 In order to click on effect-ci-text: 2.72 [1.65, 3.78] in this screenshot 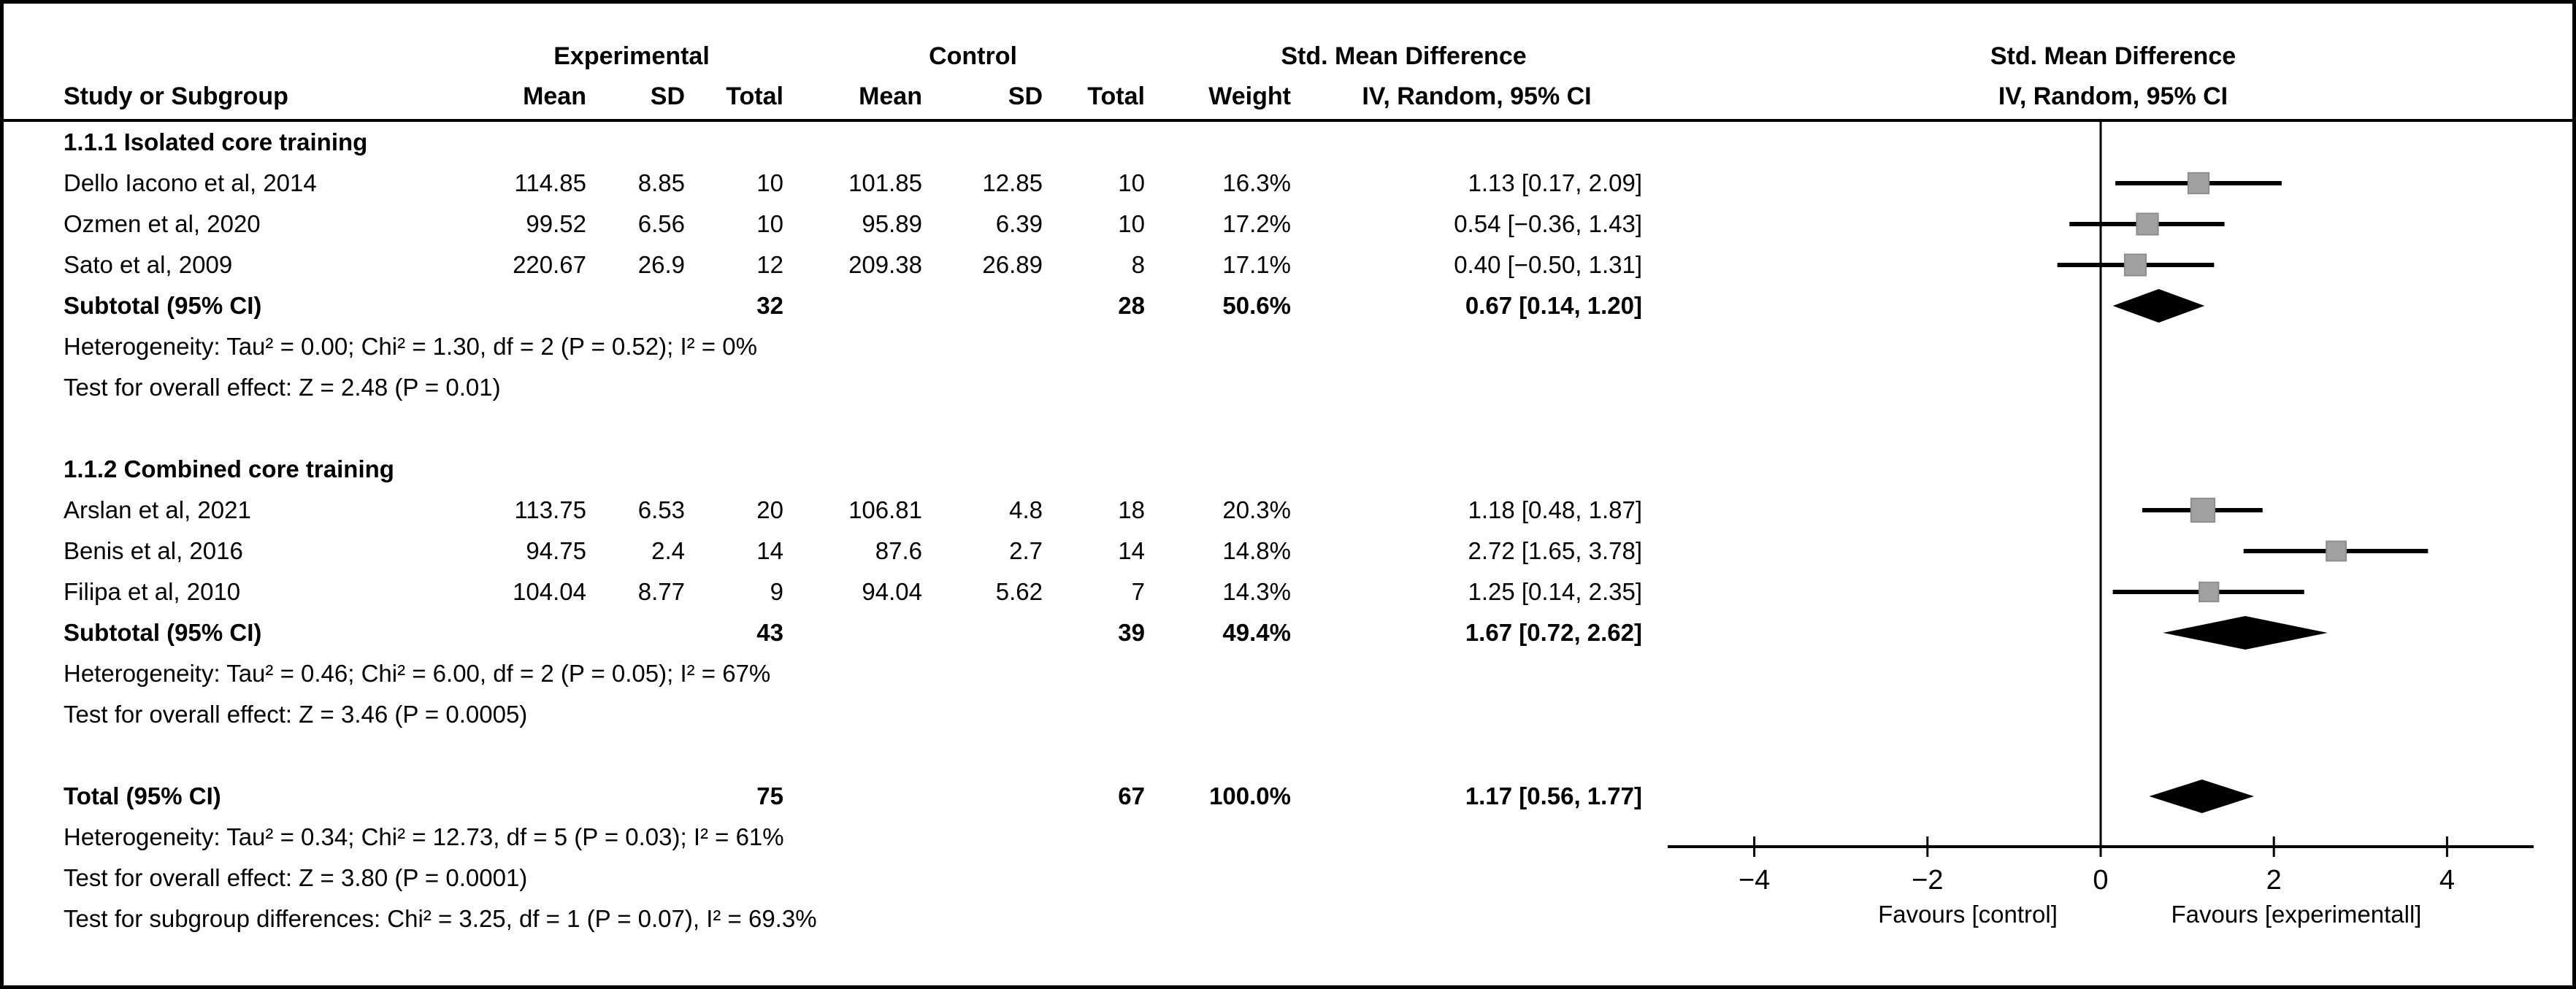, I will do `click(1555, 550)`.